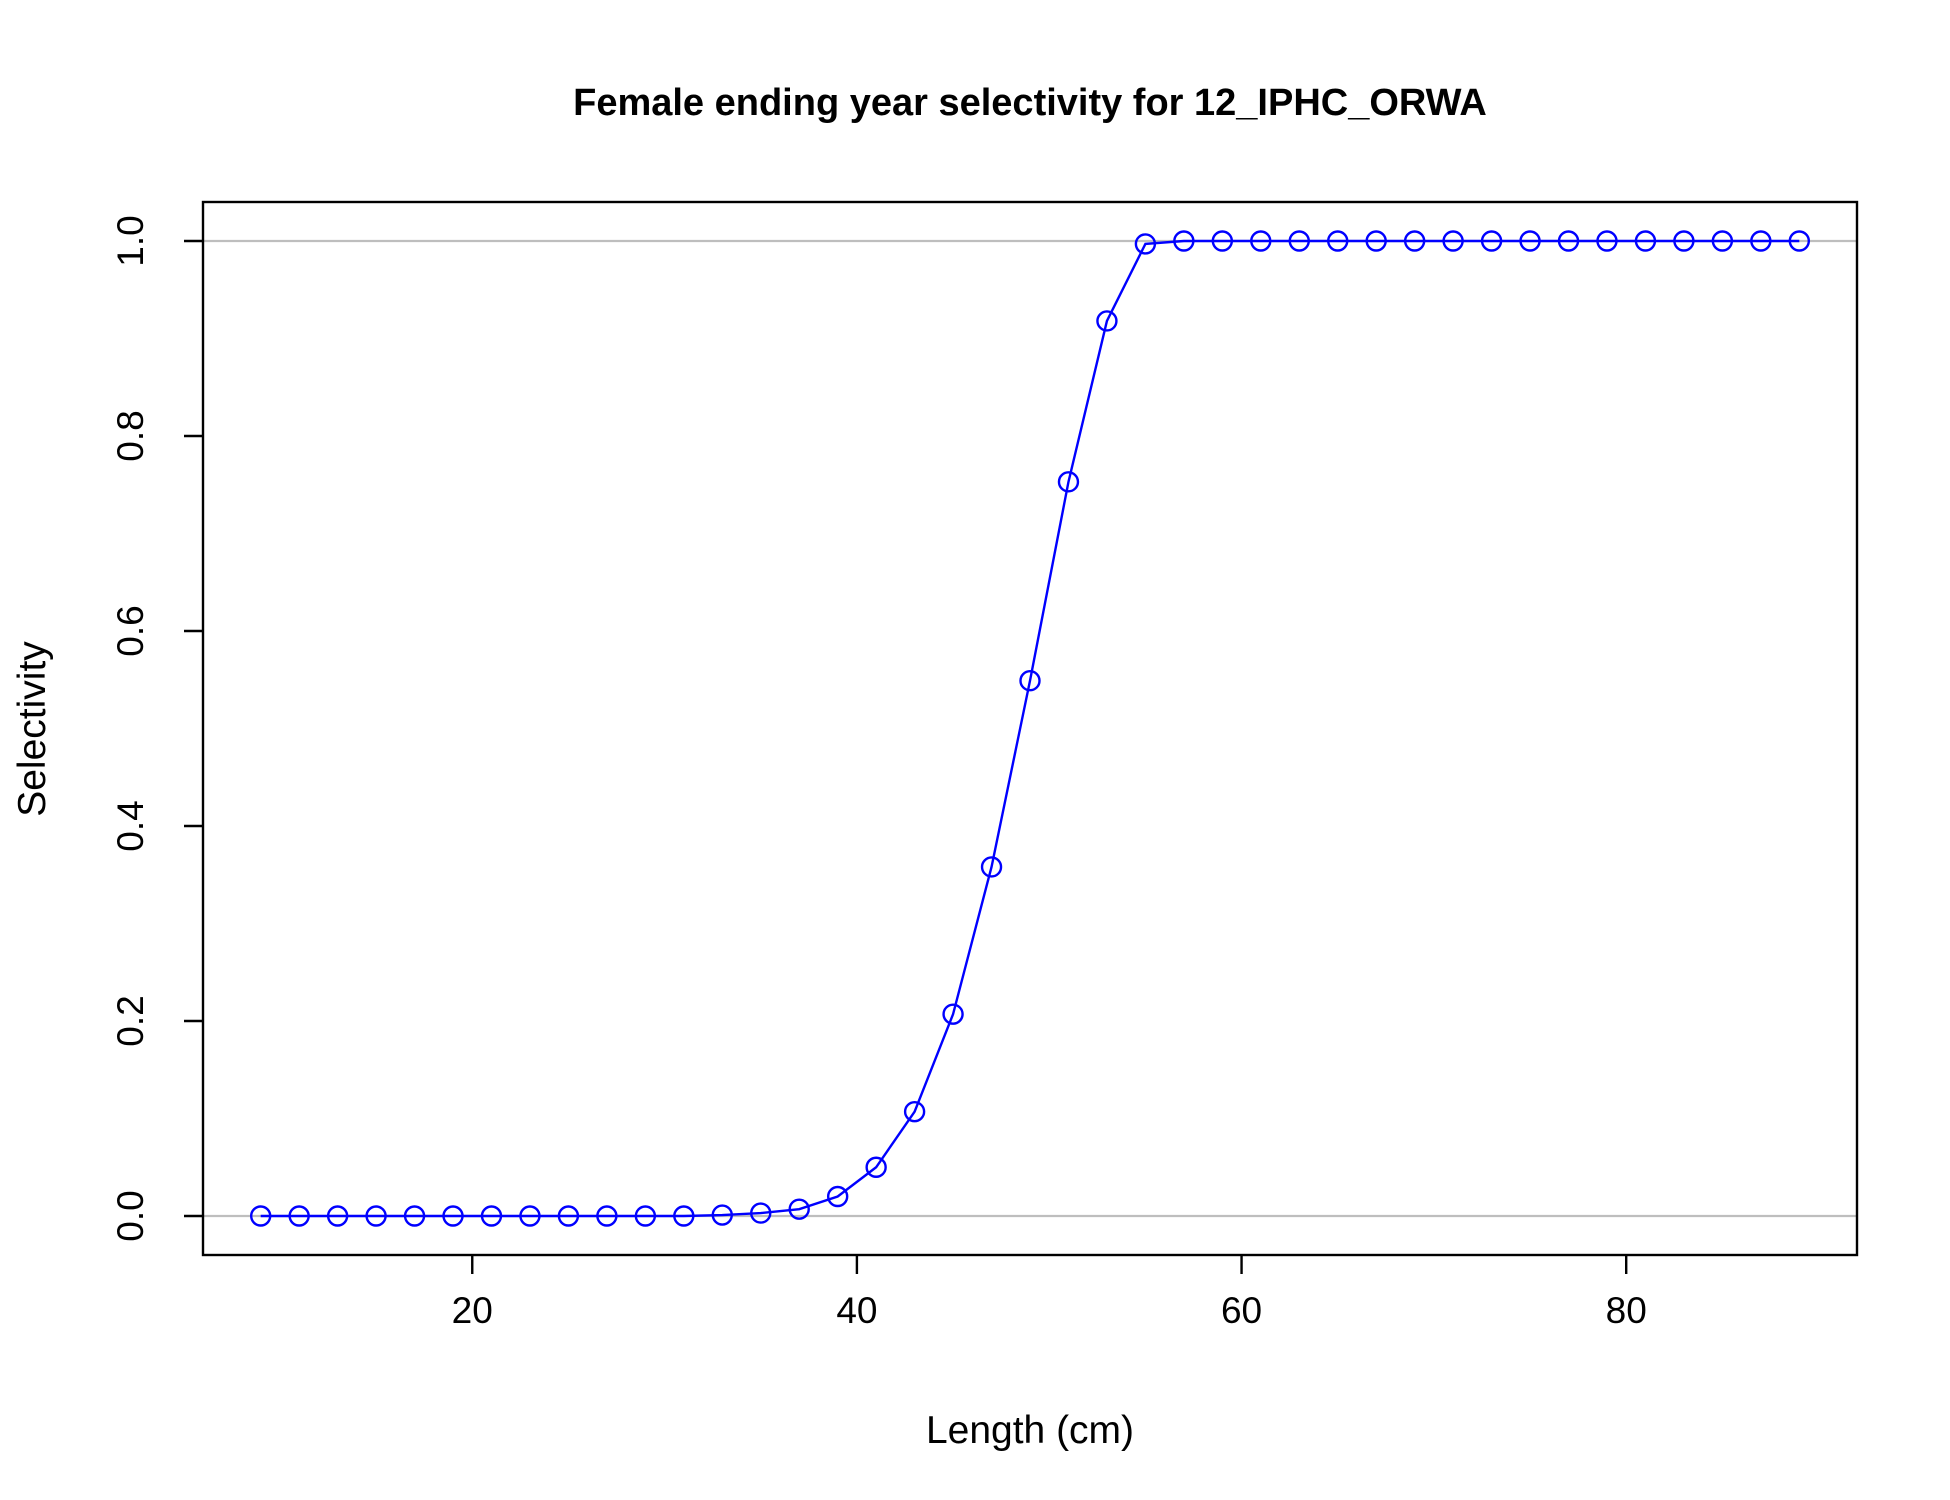  What do you see at coordinates (856, 1310) in the screenshot?
I see `x-tick-label: 40` at bounding box center [856, 1310].